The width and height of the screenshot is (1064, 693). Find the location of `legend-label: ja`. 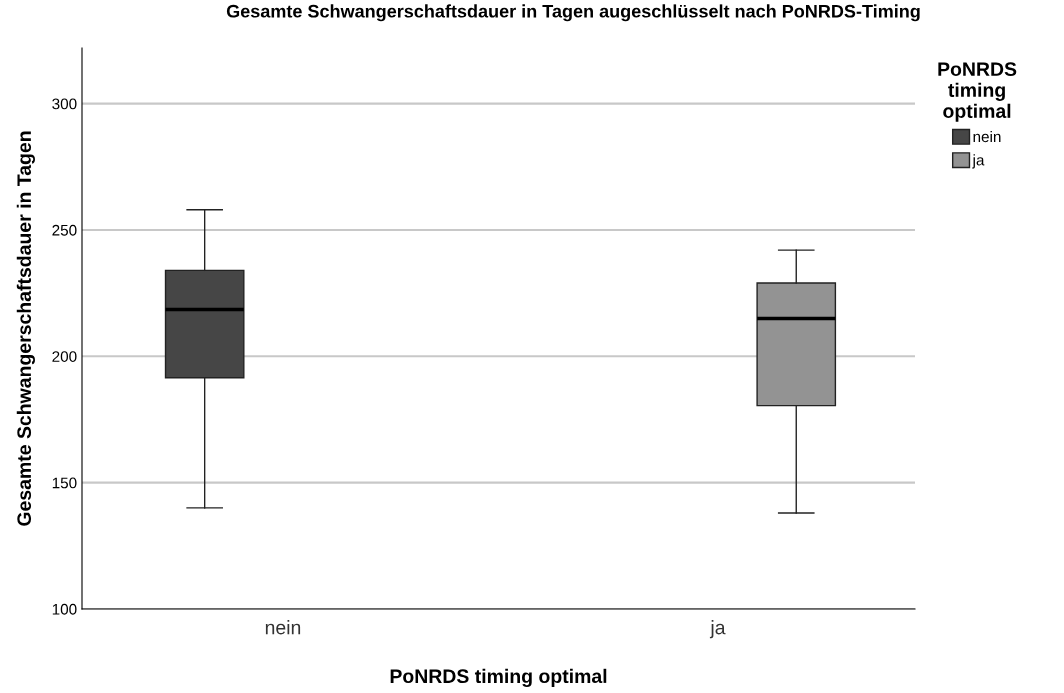

legend-label: ja is located at coordinates (978, 161).